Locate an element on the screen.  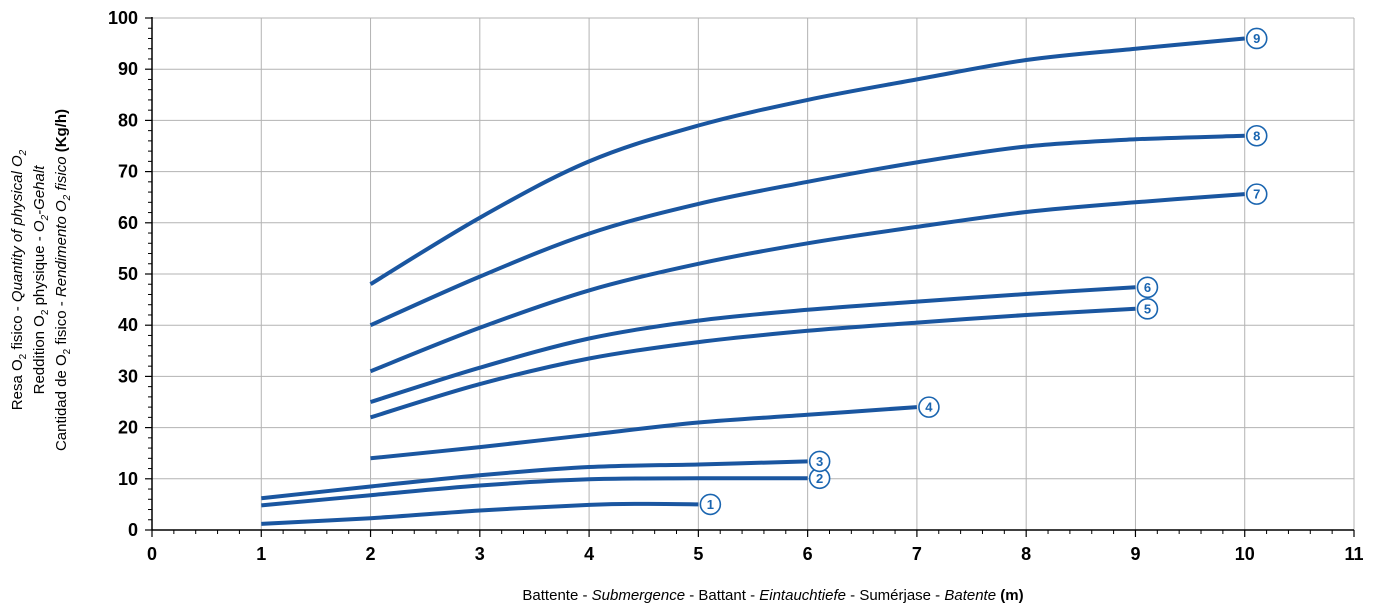
y-tick-label: 0 is located at coordinates (133, 530).